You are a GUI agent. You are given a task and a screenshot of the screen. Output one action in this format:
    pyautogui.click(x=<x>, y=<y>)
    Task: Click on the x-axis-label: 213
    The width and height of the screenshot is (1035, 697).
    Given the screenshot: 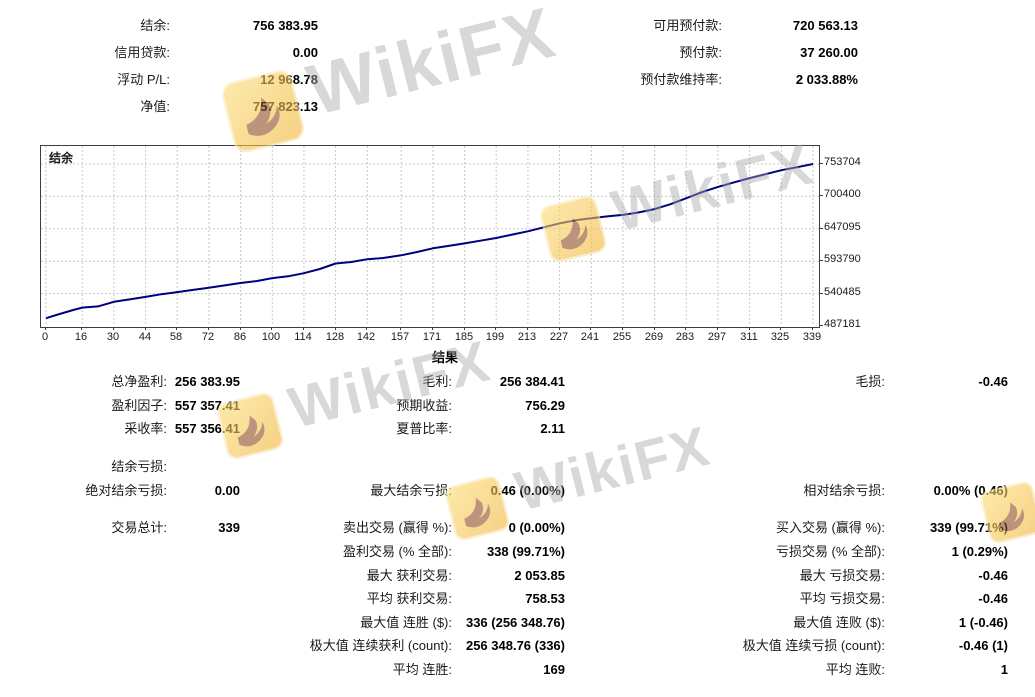 What is the action you would take?
    pyautogui.click(x=527, y=337)
    